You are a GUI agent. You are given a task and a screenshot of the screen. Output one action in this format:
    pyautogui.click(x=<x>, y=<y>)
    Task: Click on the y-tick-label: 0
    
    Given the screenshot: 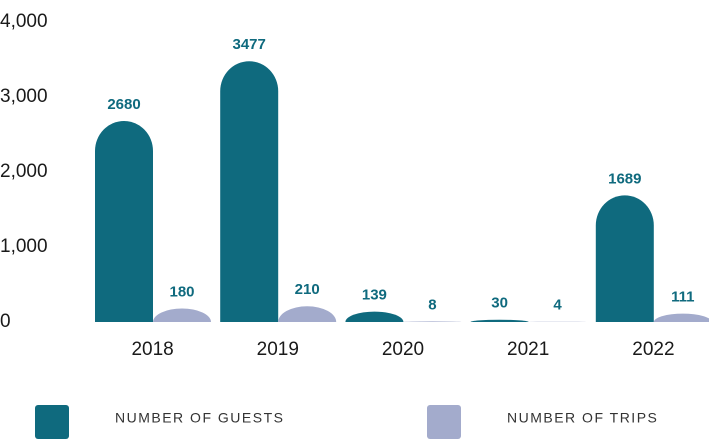 What is the action you would take?
    pyautogui.click(x=5, y=321)
    